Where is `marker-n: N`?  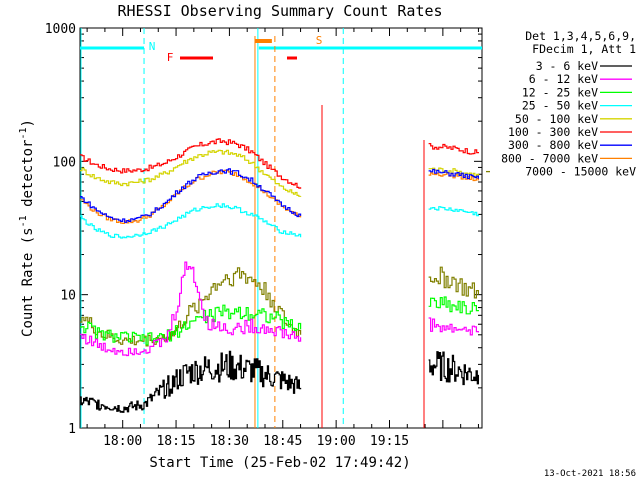
marker-n: N is located at coordinates (152, 46).